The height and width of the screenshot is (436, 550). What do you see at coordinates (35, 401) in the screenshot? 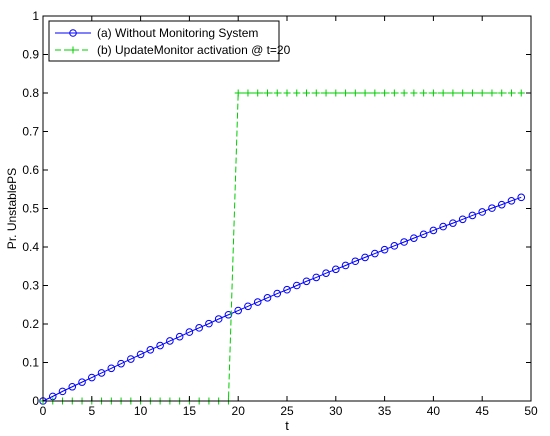
I see `y-tick-label: 0` at bounding box center [35, 401].